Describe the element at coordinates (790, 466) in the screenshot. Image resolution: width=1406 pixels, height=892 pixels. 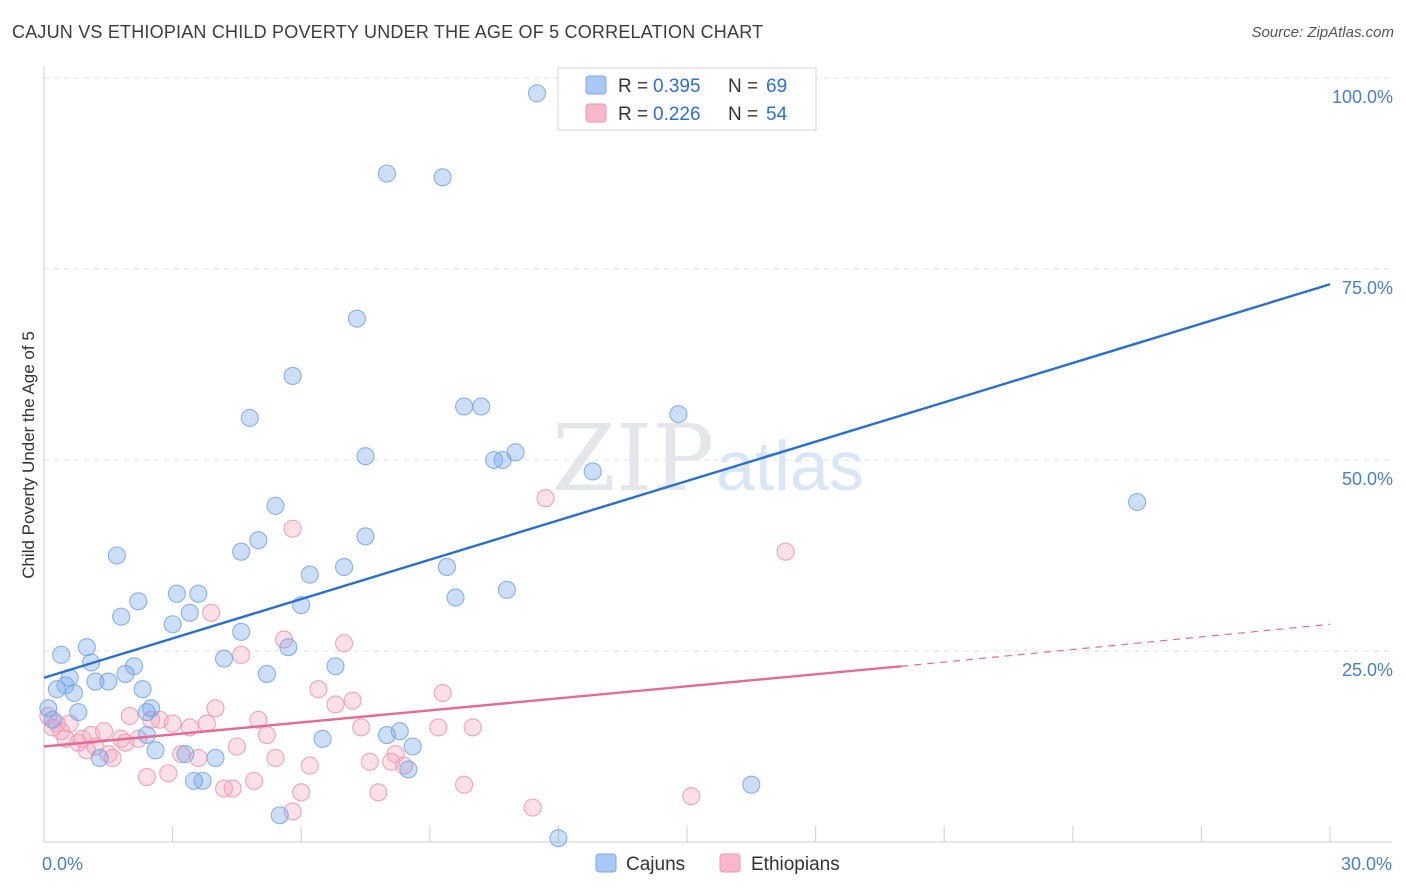
I see `watermark-atlas: atlas` at that location.